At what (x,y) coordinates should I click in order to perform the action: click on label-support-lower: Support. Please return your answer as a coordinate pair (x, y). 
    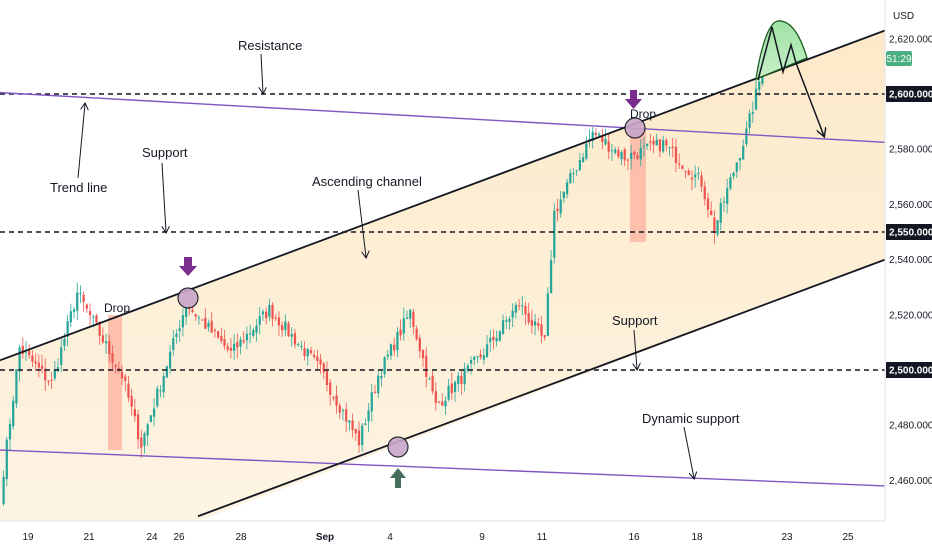
    Looking at the image, I should click on (635, 320).